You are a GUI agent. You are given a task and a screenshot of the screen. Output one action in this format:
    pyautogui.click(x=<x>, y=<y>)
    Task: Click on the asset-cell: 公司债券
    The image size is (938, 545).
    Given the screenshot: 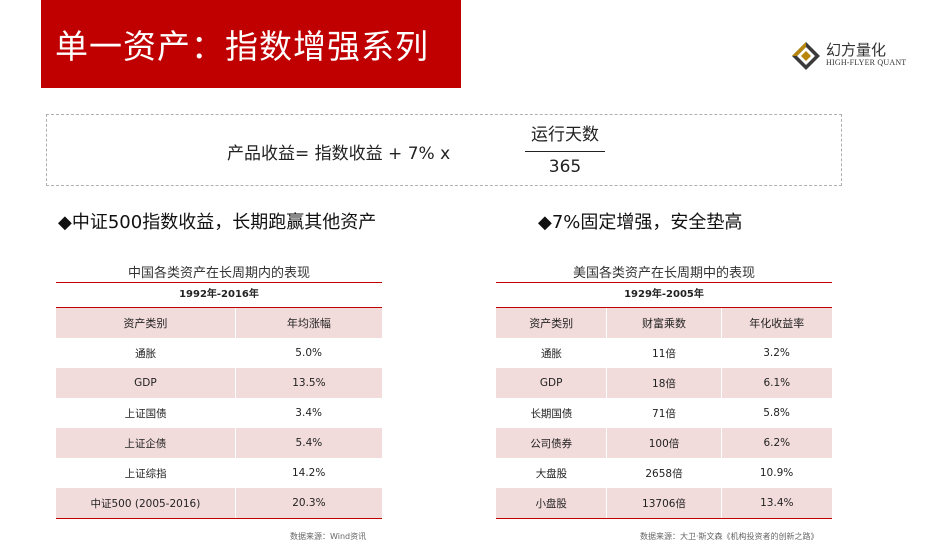 What is the action you would take?
    pyautogui.click(x=552, y=443)
    